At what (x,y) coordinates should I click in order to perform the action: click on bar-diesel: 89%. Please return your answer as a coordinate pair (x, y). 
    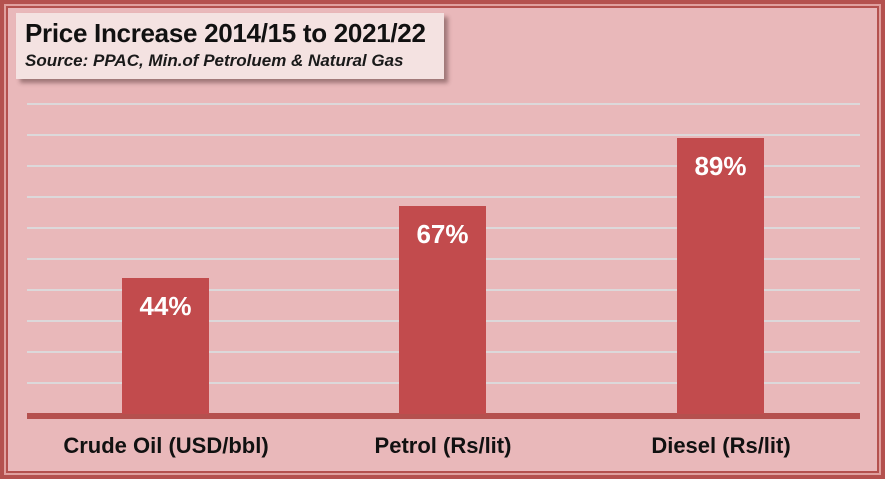
    Looking at the image, I should click on (720, 276).